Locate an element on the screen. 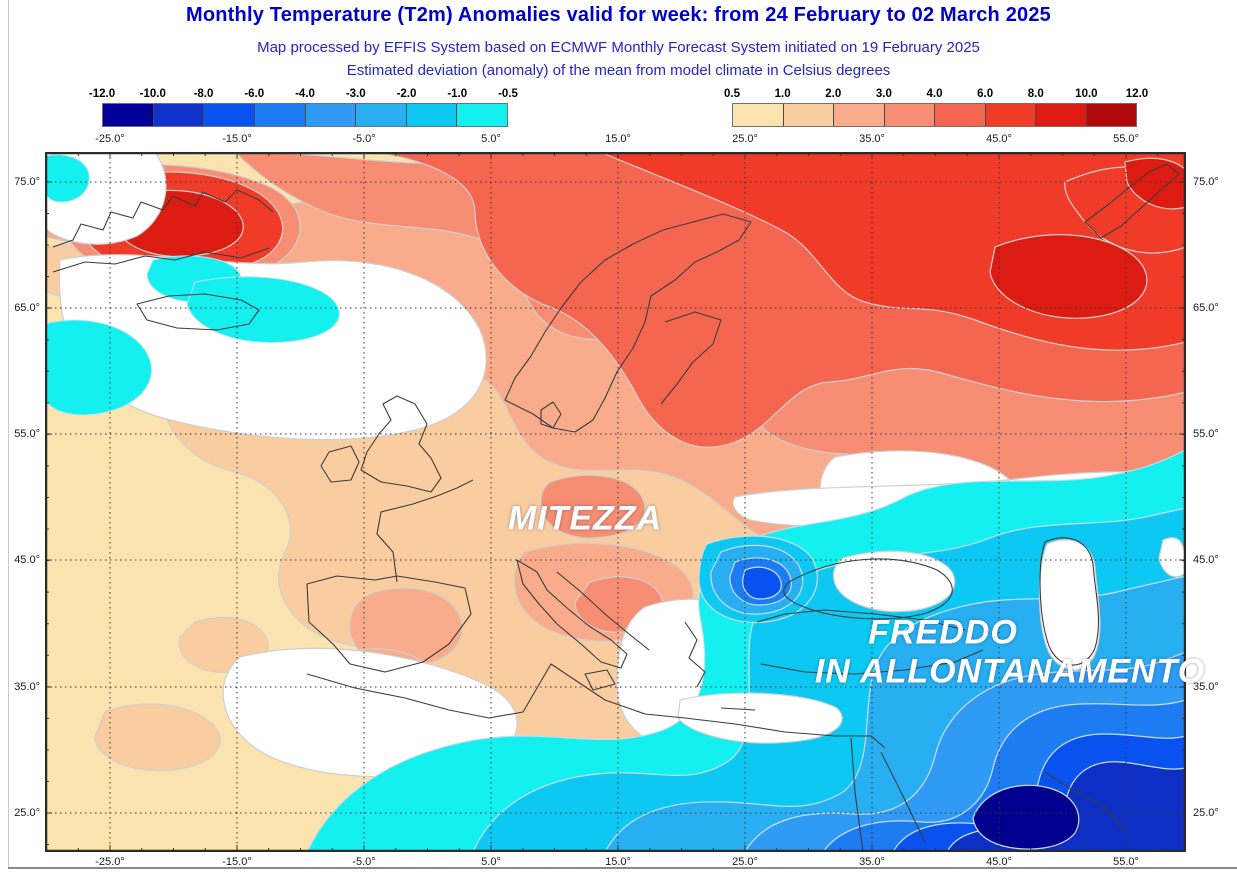 The width and height of the screenshot is (1237, 876). annotation-mitezza: MITEZZA is located at coordinates (585, 518).